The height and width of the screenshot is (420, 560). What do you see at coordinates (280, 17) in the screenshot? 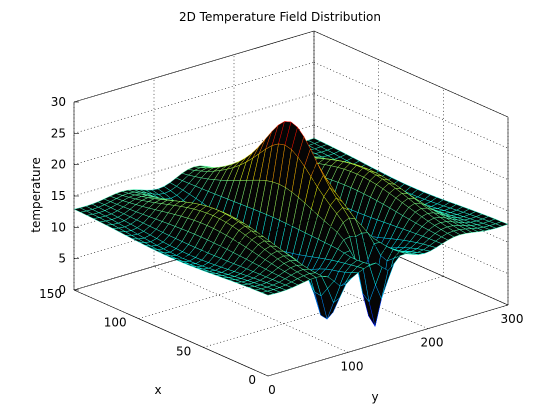
I see `chart-title: 2D Temperature Field Distribution` at bounding box center [280, 17].